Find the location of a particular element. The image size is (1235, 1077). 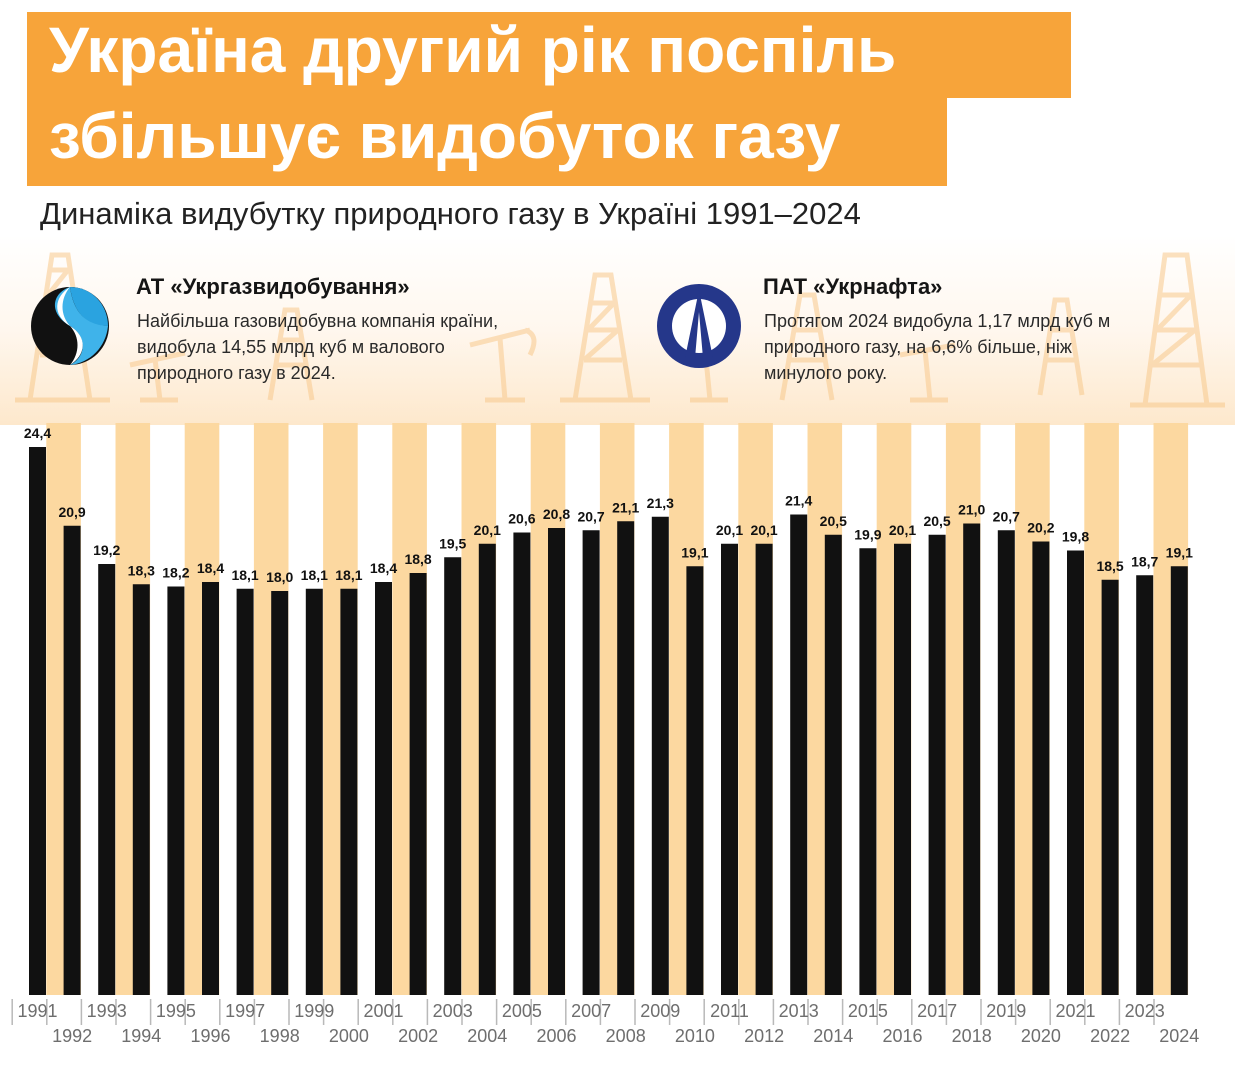

bar-1993 is located at coordinates (107, 779).